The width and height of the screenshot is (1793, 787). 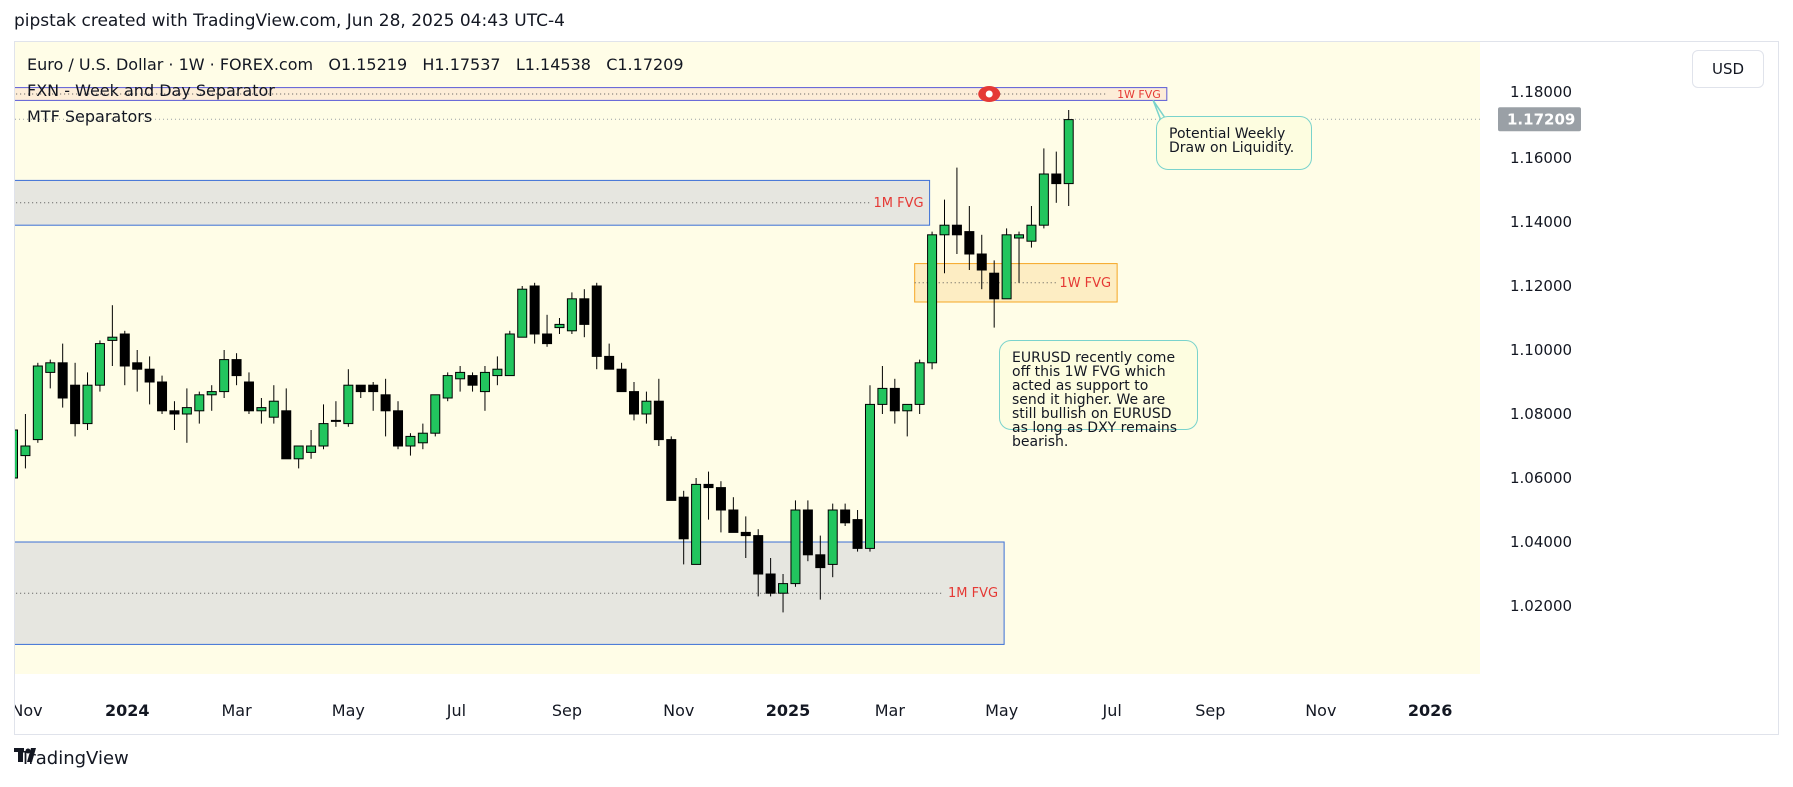 I want to click on last-price-badge, so click(x=1539, y=119).